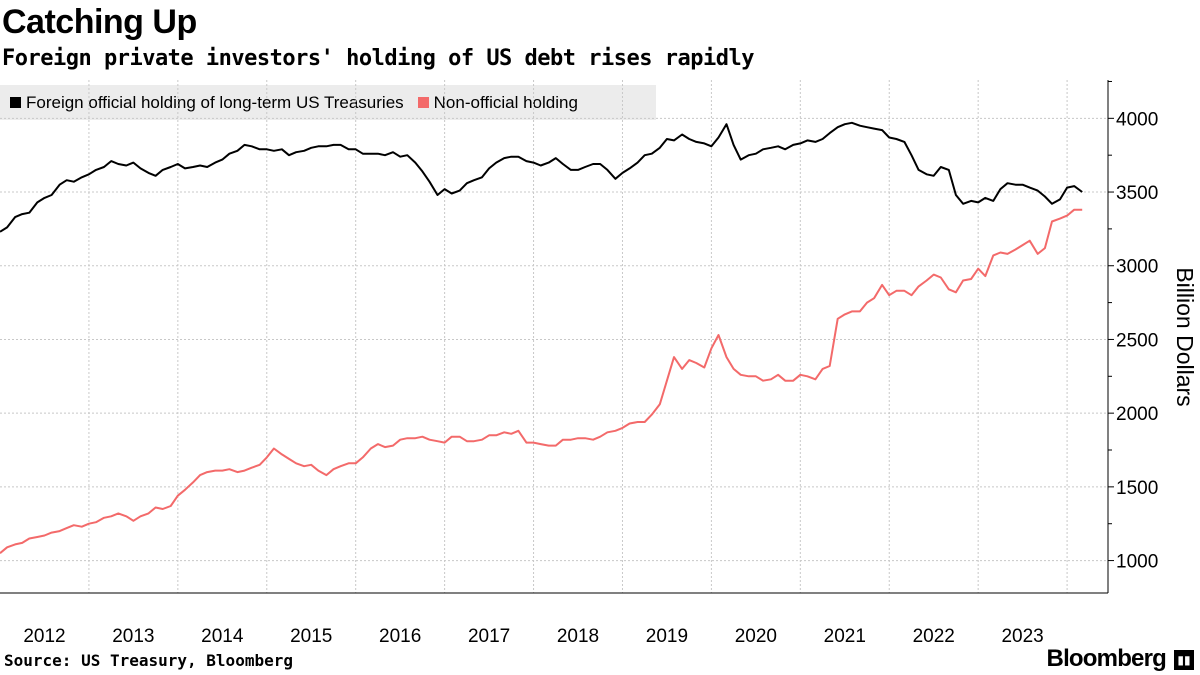 This screenshot has width=1200, height=675. I want to click on x-tick-label-2021: 2021, so click(845, 636).